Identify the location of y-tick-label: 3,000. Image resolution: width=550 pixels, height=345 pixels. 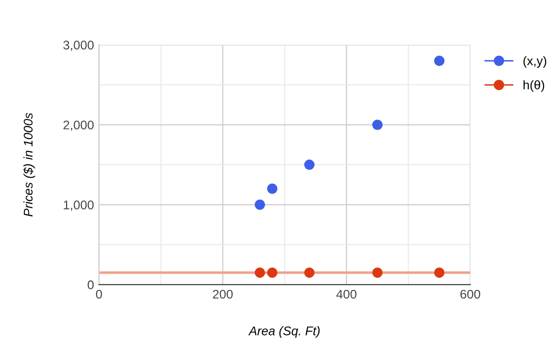
(78, 45).